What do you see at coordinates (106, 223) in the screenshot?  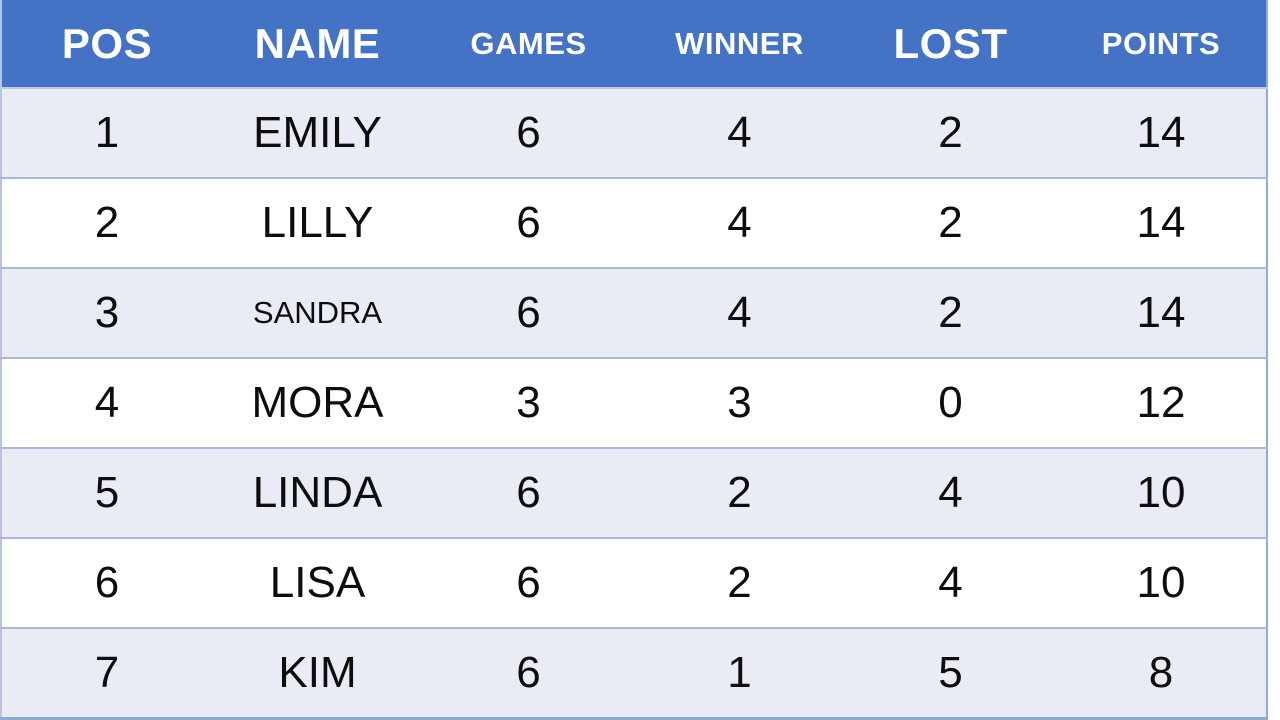 I see `cell-pos: 2` at bounding box center [106, 223].